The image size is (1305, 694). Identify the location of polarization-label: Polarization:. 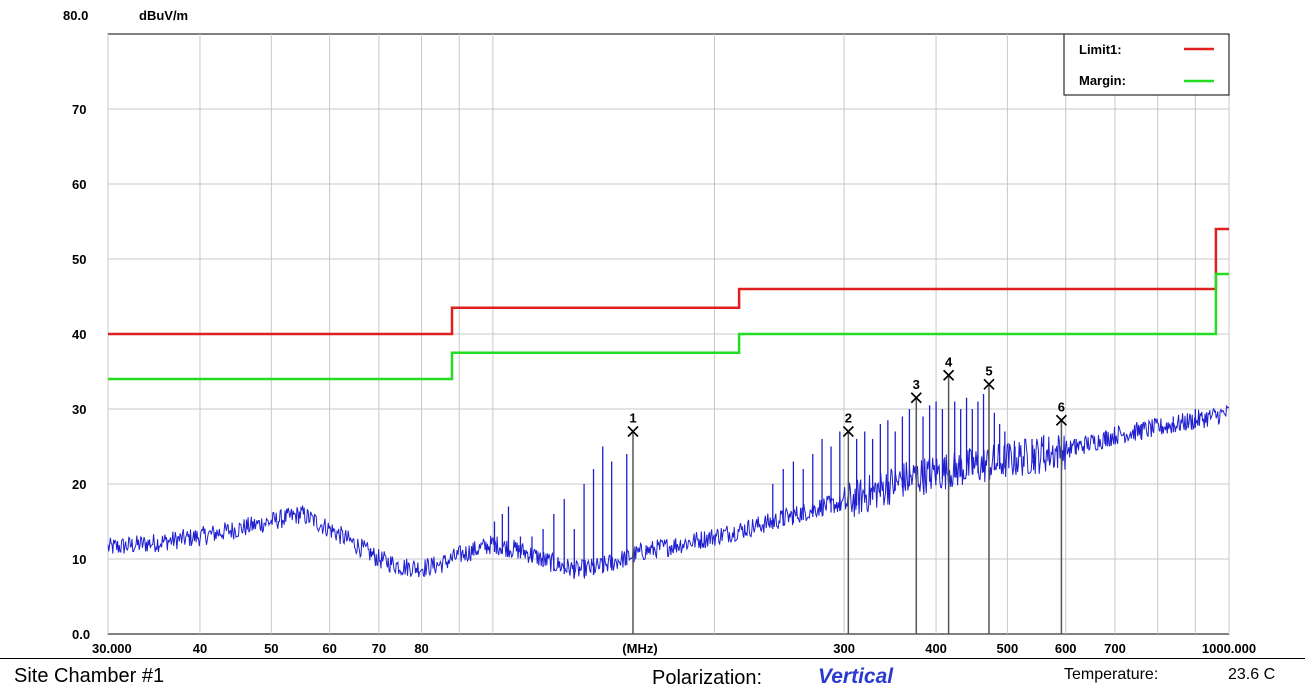
(707, 678).